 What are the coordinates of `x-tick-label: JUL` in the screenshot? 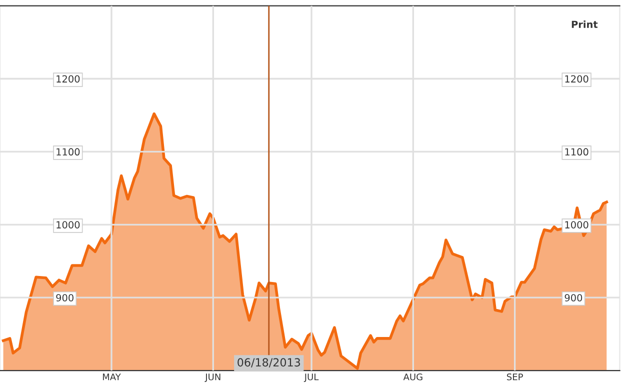 It's located at (311, 378).